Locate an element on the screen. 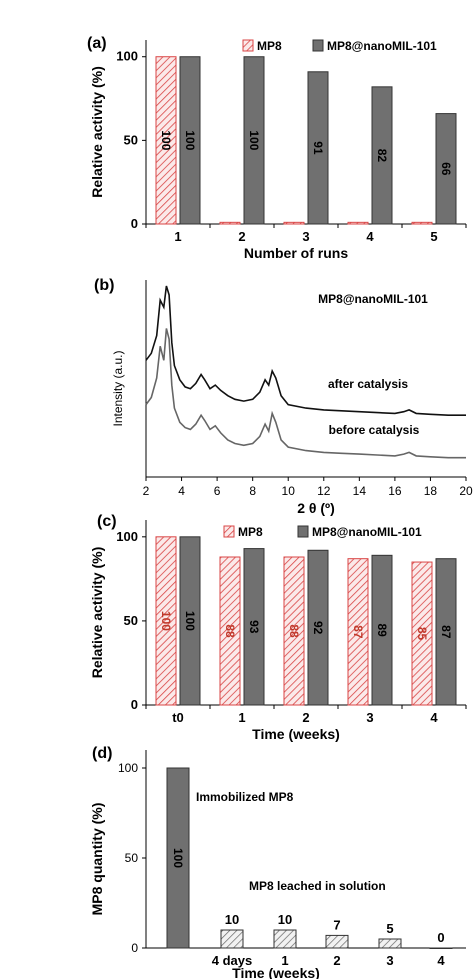 This screenshot has width=474, height=979. series-before-catalysis is located at coordinates (305, 393).